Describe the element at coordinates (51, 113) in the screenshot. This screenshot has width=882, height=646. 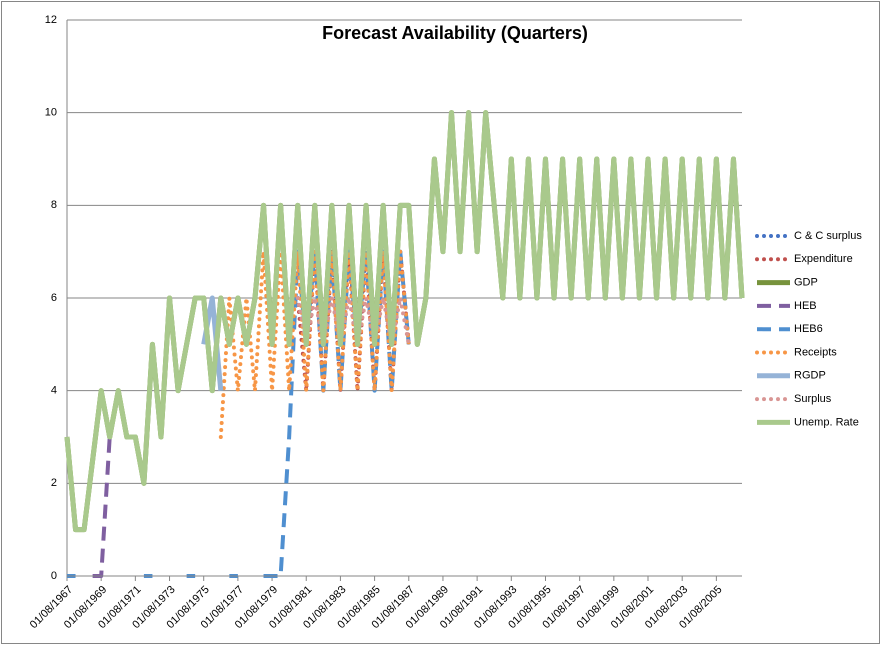
I see `y-tick-label: 10` at that location.